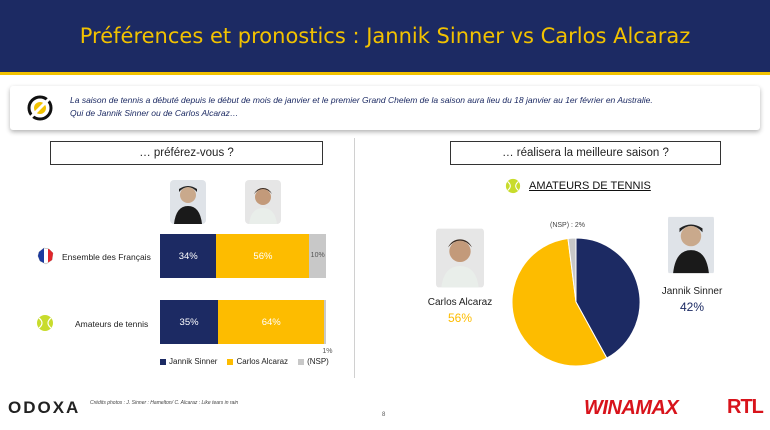  What do you see at coordinates (590, 186) in the screenshot?
I see `pie-subtitle: AMATEURS DE TENNIS` at bounding box center [590, 186].